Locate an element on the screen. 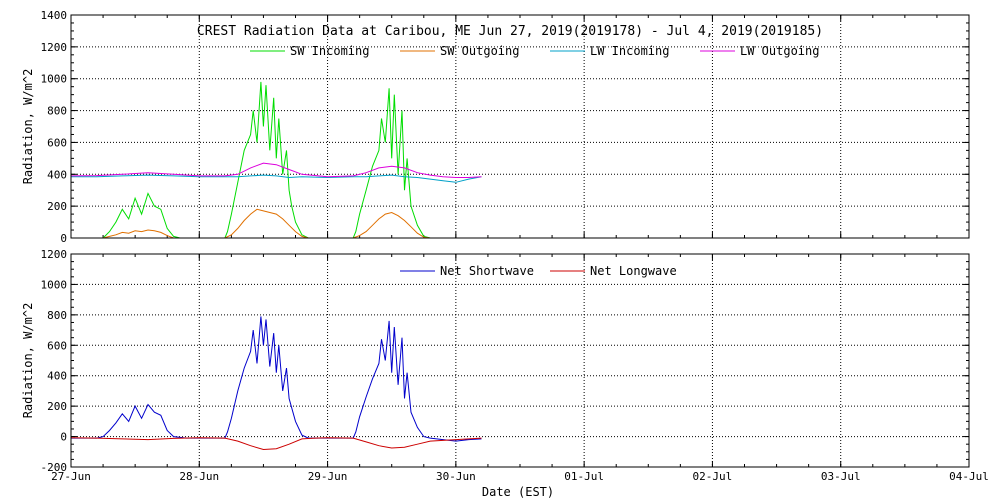 The width and height of the screenshot is (1000, 504). legend-label: LW Outgoing is located at coordinates (779, 51).